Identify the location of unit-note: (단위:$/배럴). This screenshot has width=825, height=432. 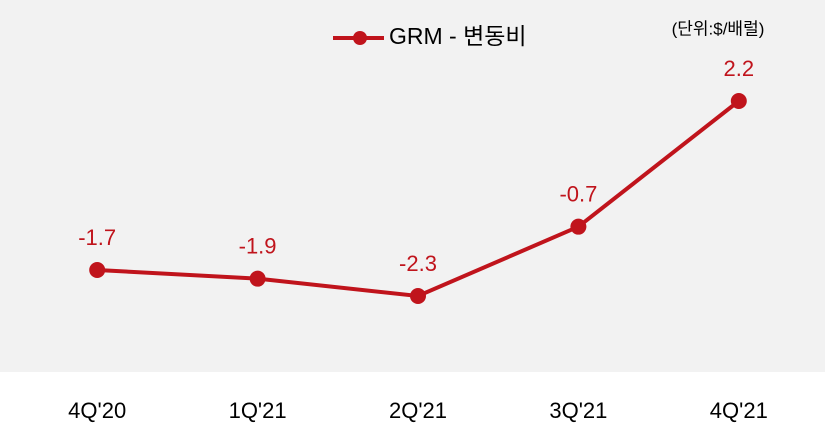
(718, 28).